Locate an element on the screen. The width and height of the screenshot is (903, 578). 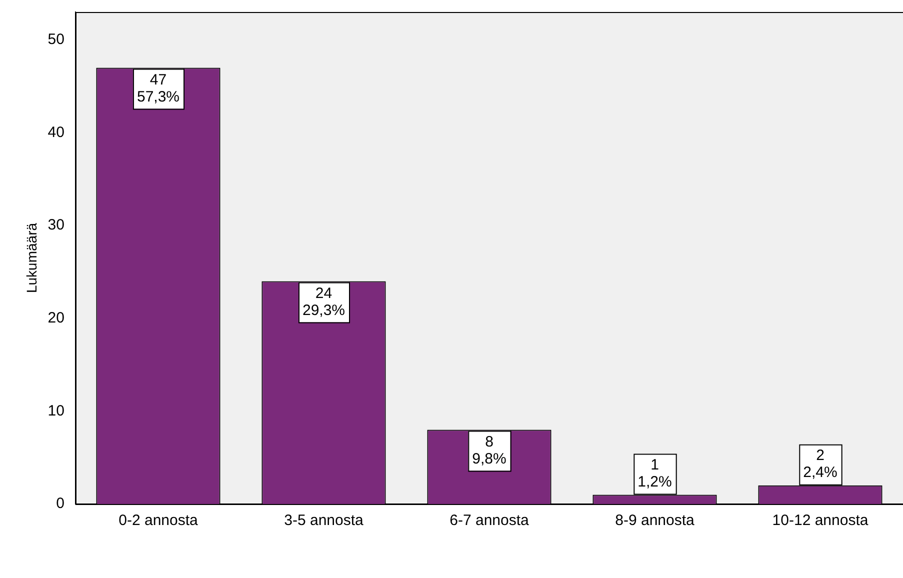
x-tick-label: 10-12 annosta is located at coordinates (820, 521).